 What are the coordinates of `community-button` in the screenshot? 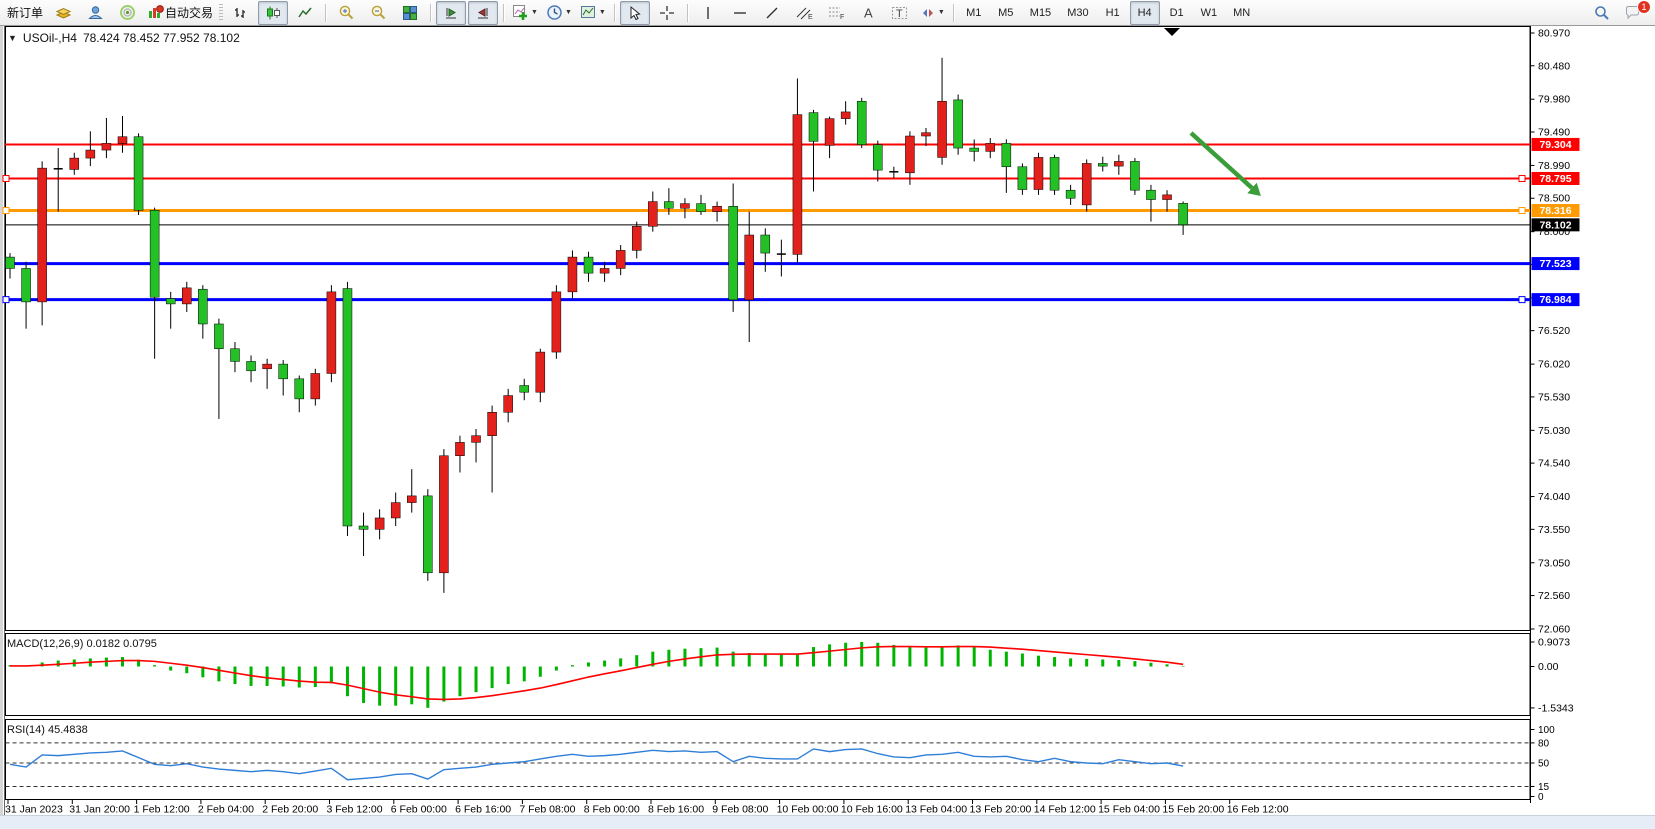 It's located at (95, 13).